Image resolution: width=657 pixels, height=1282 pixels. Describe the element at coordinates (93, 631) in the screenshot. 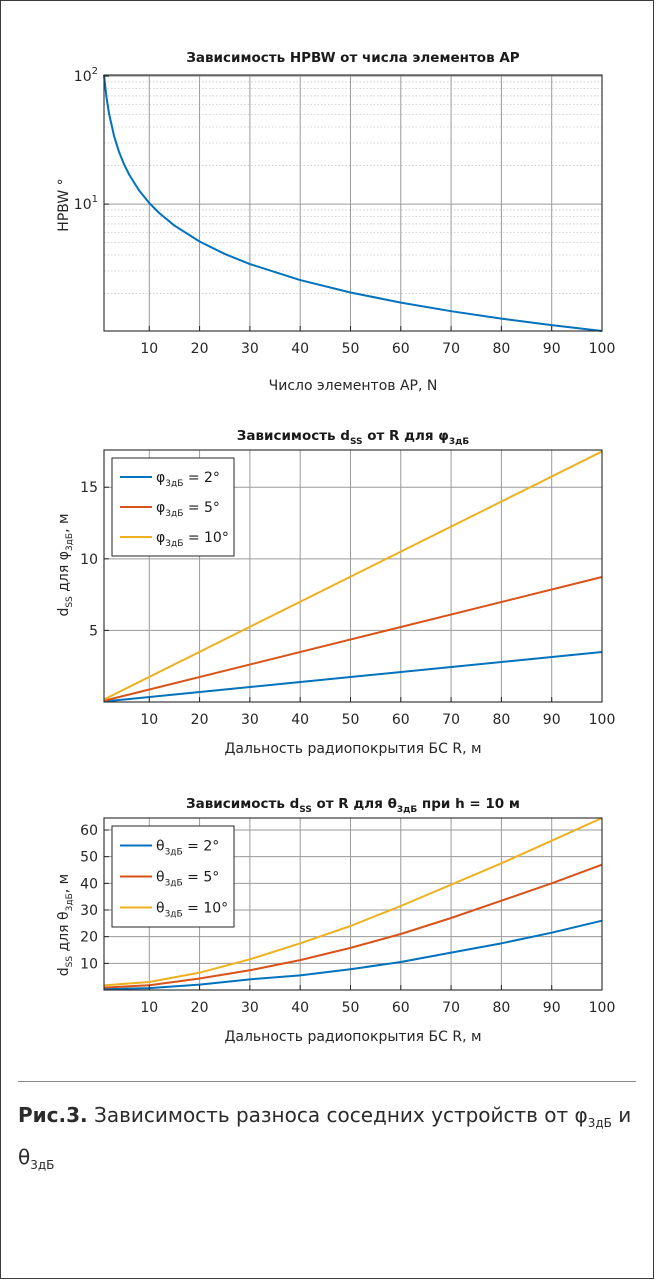

I see `y-tick-label: 5` at that location.